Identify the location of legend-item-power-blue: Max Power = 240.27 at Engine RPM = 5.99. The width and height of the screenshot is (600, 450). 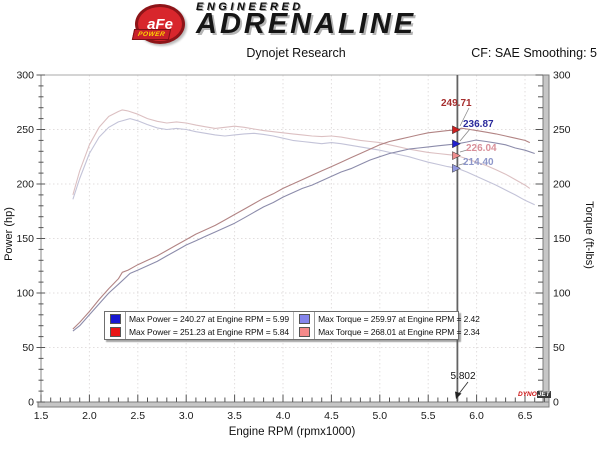
(197, 319).